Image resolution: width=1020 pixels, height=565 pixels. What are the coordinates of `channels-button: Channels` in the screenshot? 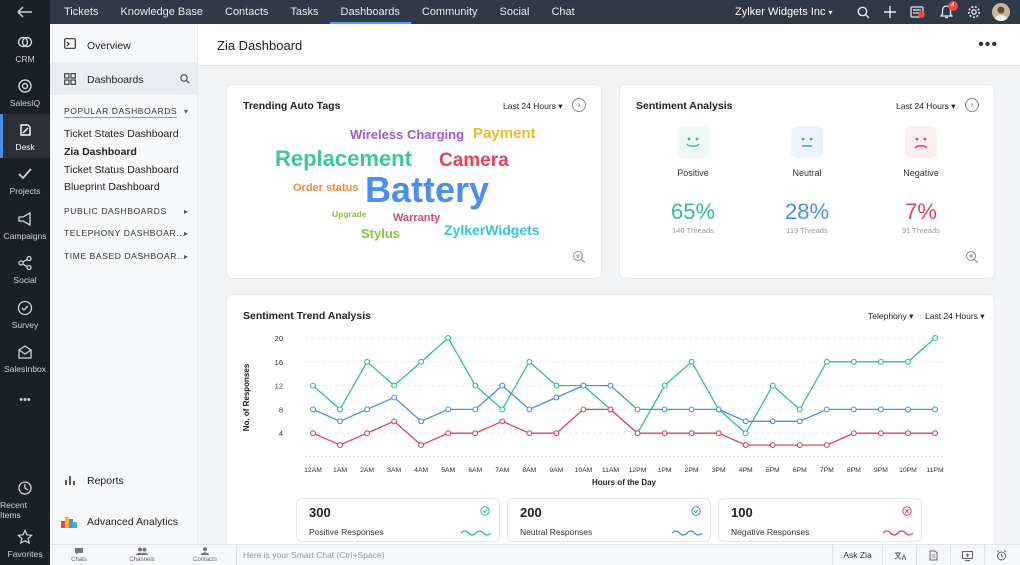 It's located at (142, 555).